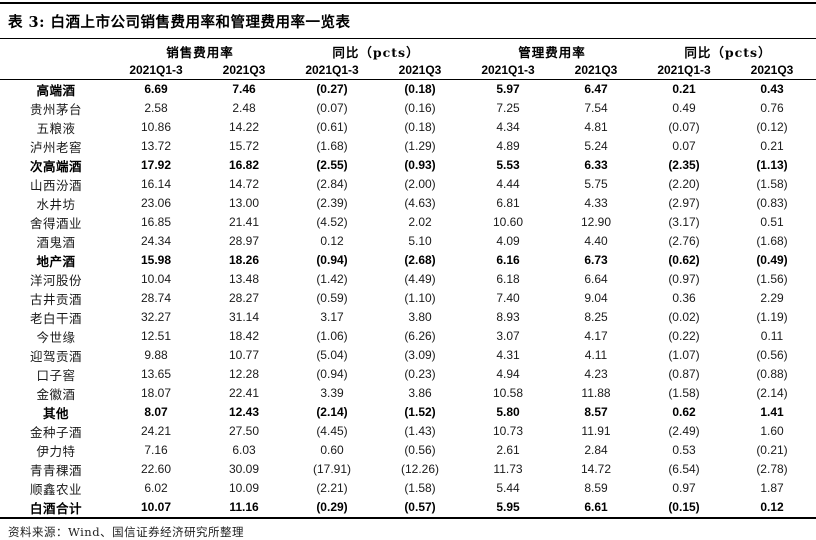 The width and height of the screenshot is (816, 540). I want to click on company-name-cell: 次高端酒, so click(55, 166).